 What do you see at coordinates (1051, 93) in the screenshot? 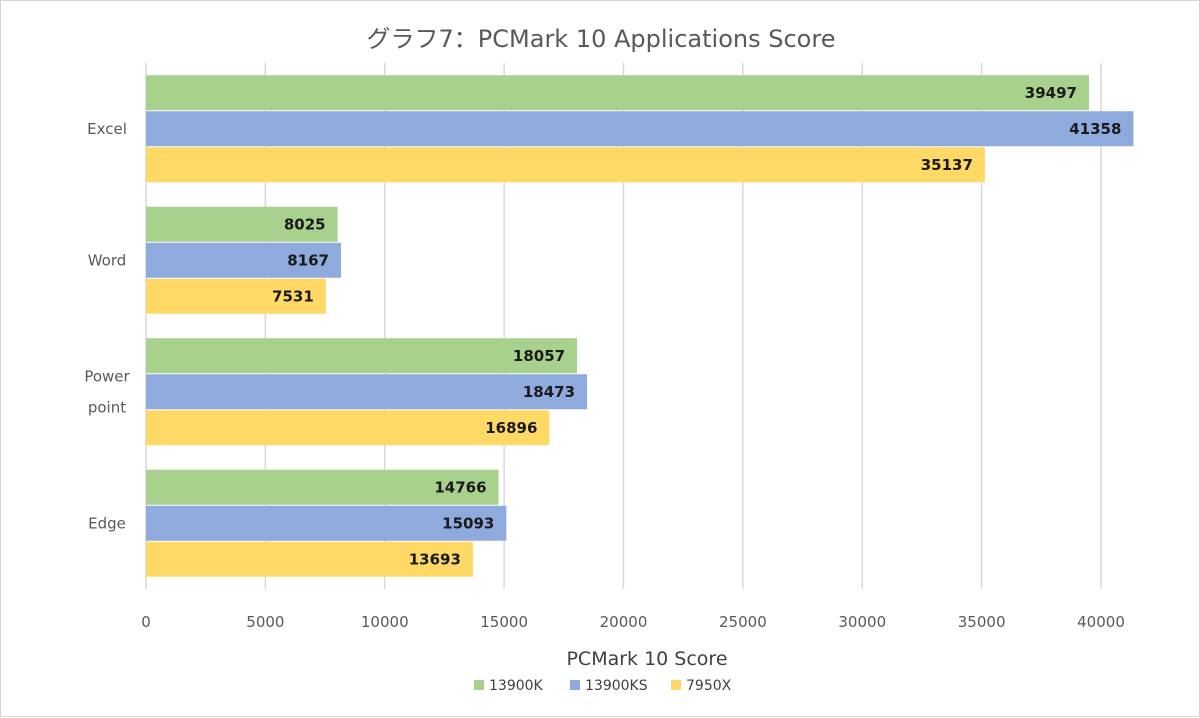
I see `data-label: 39497` at bounding box center [1051, 93].